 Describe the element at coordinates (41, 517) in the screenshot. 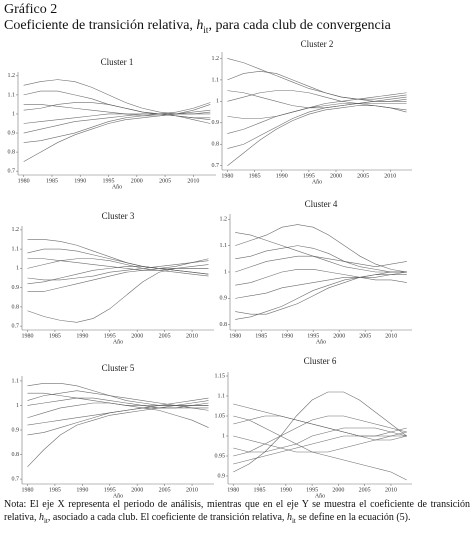

I see `note-symbol: h` at that location.